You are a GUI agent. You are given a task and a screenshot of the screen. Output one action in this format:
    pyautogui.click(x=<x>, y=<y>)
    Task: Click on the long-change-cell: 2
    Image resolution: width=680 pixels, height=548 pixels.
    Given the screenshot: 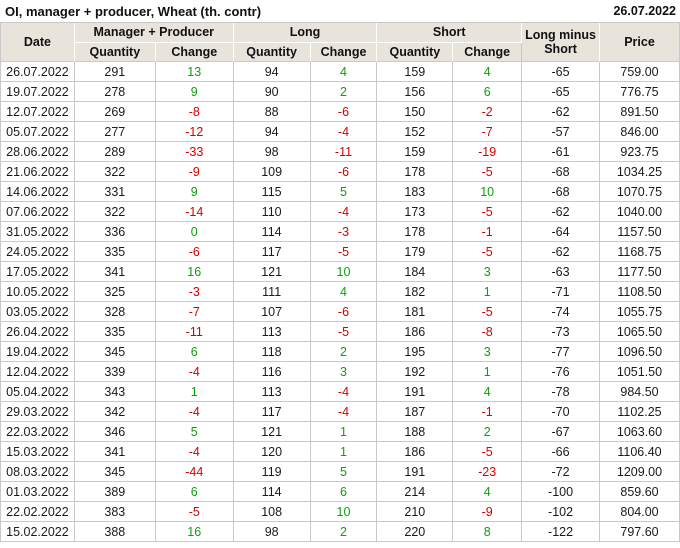 What is the action you would take?
    pyautogui.click(x=344, y=92)
    